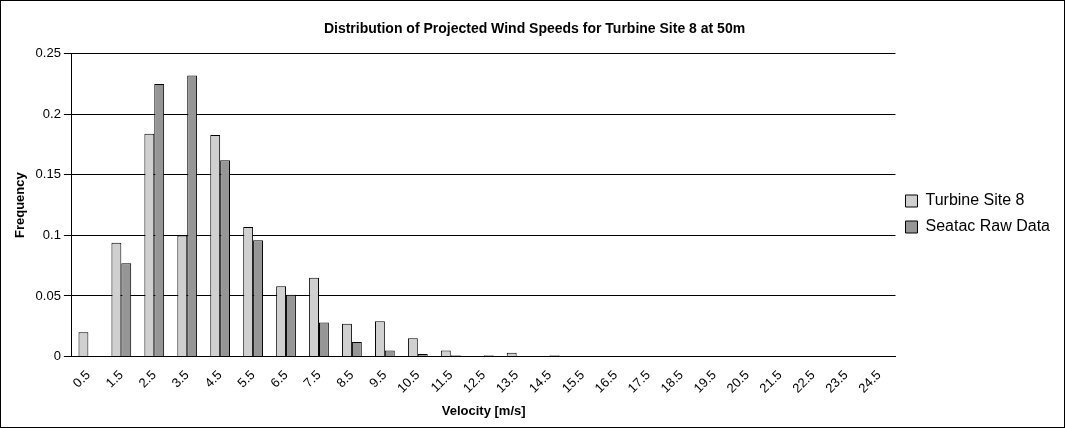 The width and height of the screenshot is (1065, 428). Describe the element at coordinates (213, 379) in the screenshot. I see `x-tick-label: 4.5` at that location.